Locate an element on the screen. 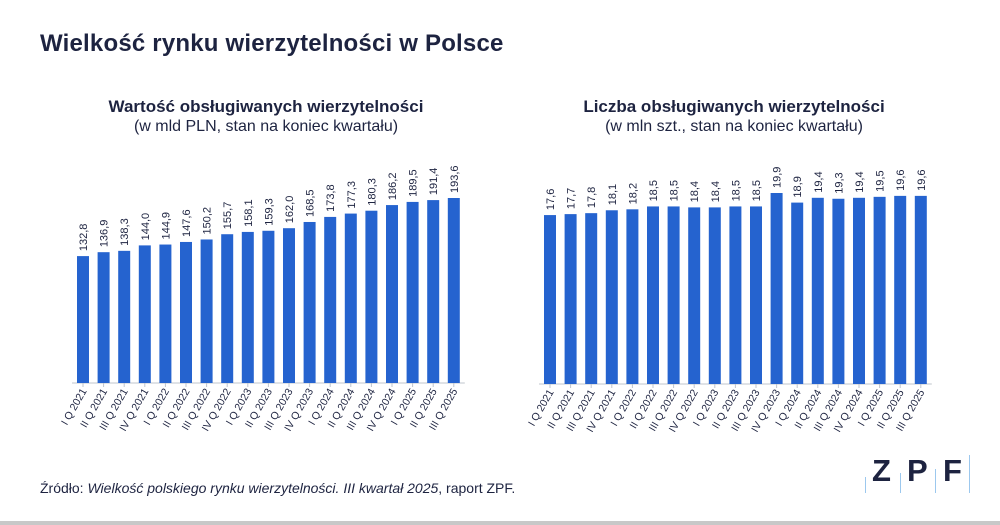  bottom-border is located at coordinates (500, 523).